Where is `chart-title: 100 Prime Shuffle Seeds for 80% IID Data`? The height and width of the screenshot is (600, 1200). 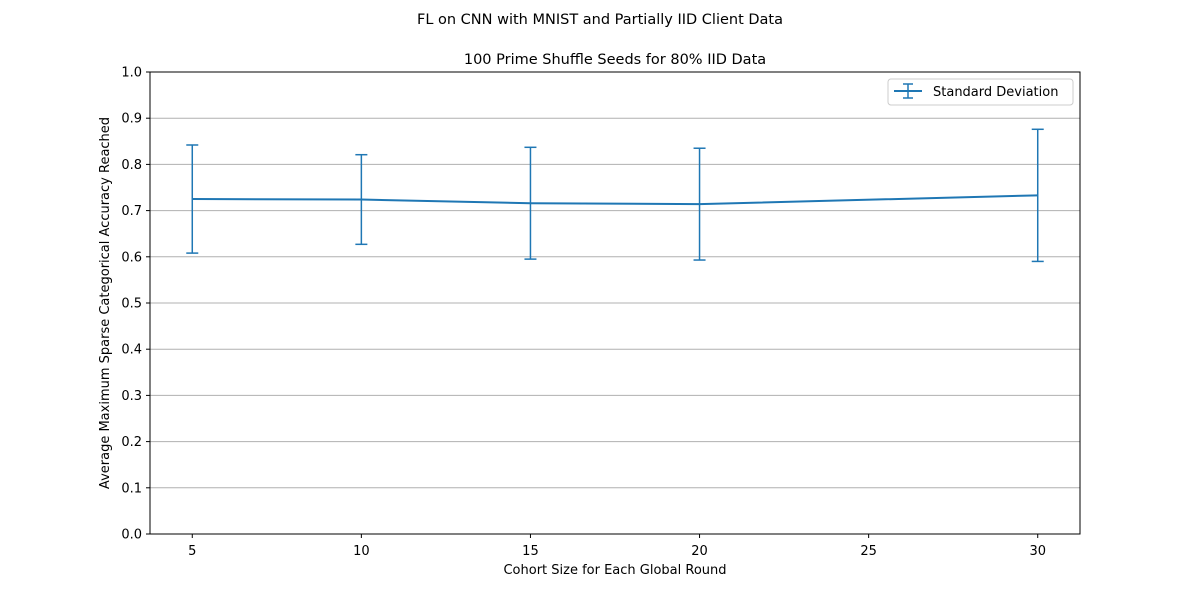
chart-title: 100 Prime Shuffle Seeds for 80% IID Data is located at coordinates (615, 60).